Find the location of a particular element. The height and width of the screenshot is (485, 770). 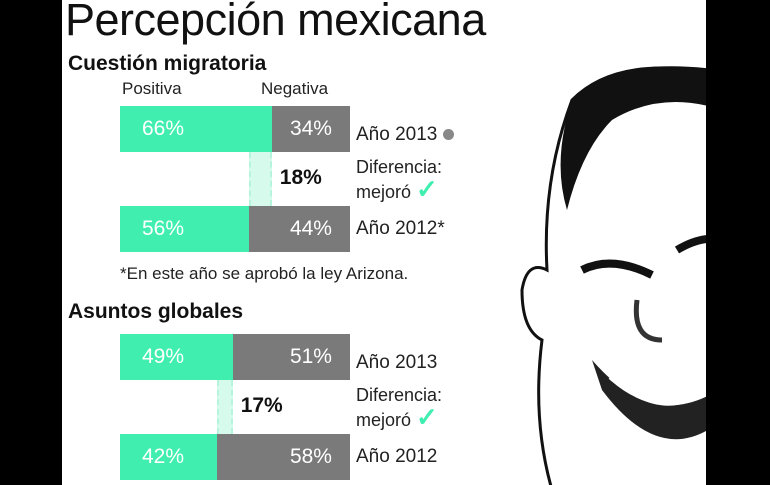

category-label-text: Año 2012* is located at coordinates (400, 228).